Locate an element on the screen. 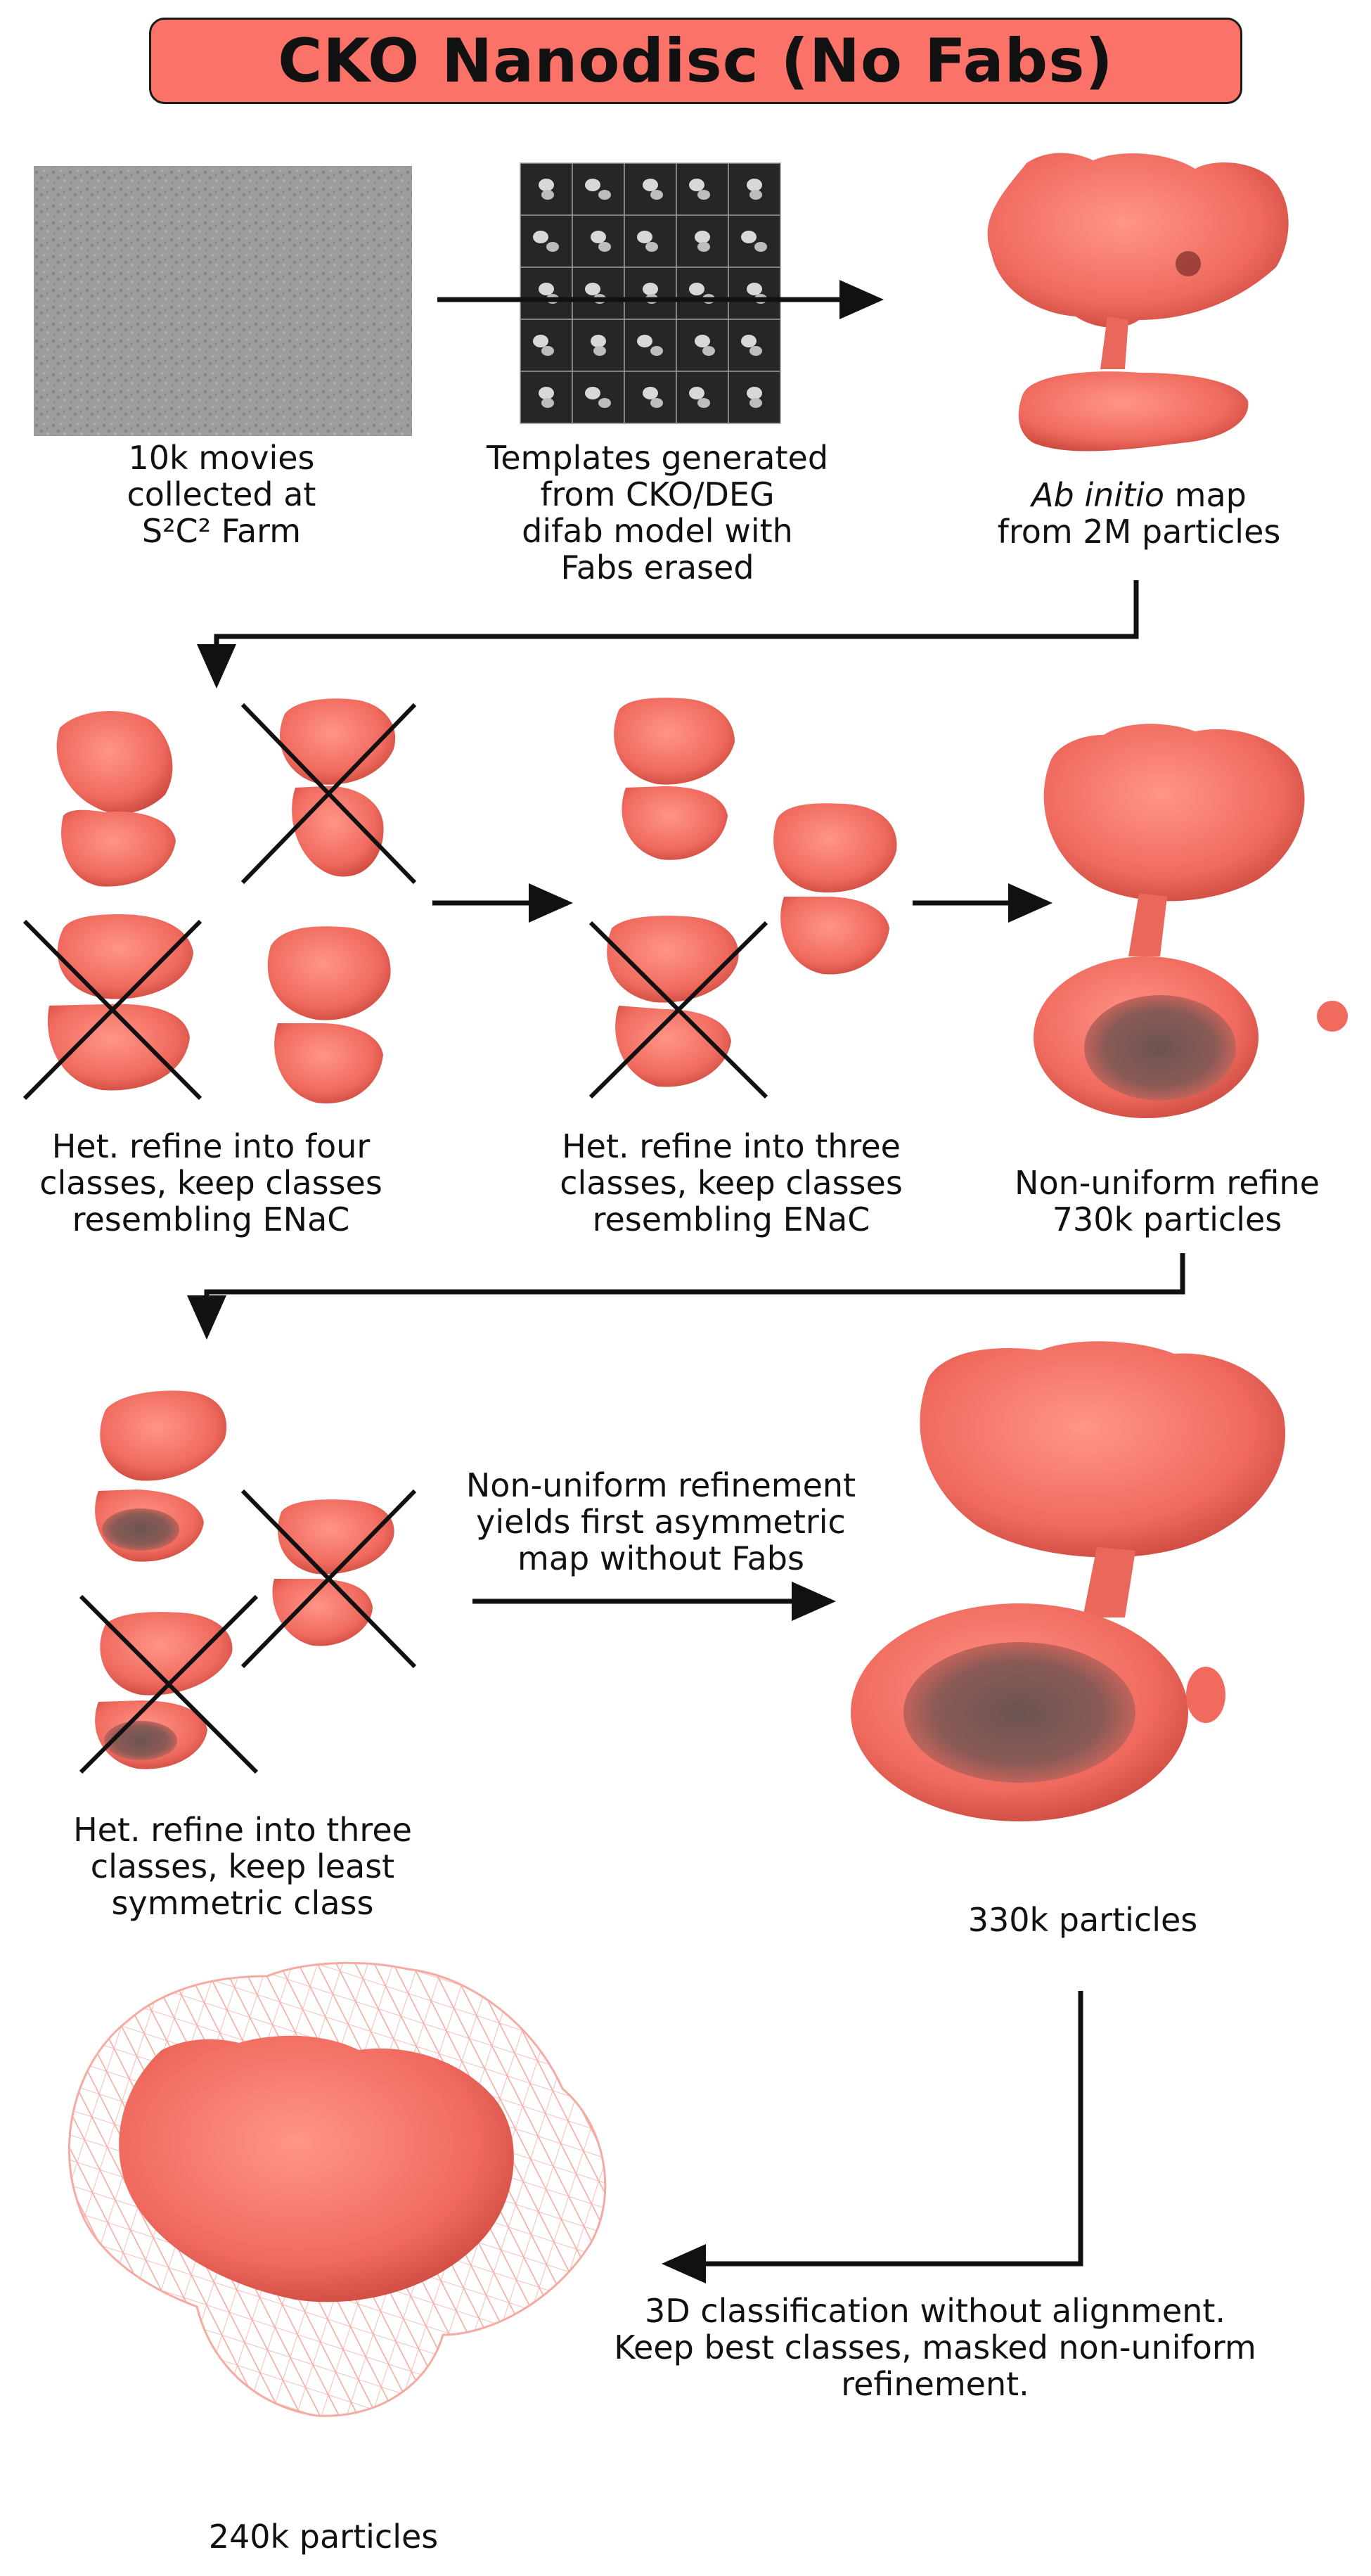 This screenshot has height=2576, width=1371. arrow-abinitio-down-left is located at coordinates (668, 634).